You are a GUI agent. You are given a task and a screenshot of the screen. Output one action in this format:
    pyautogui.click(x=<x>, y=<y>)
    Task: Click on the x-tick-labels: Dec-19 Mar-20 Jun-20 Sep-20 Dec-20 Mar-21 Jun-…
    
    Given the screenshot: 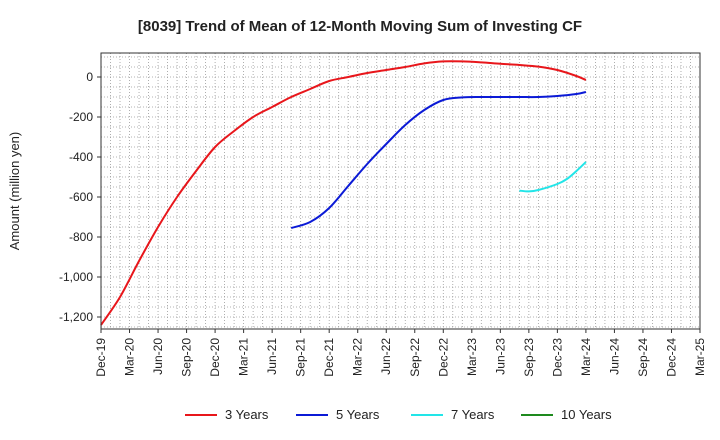 What is the action you would take?
    pyautogui.click(x=400, y=357)
    